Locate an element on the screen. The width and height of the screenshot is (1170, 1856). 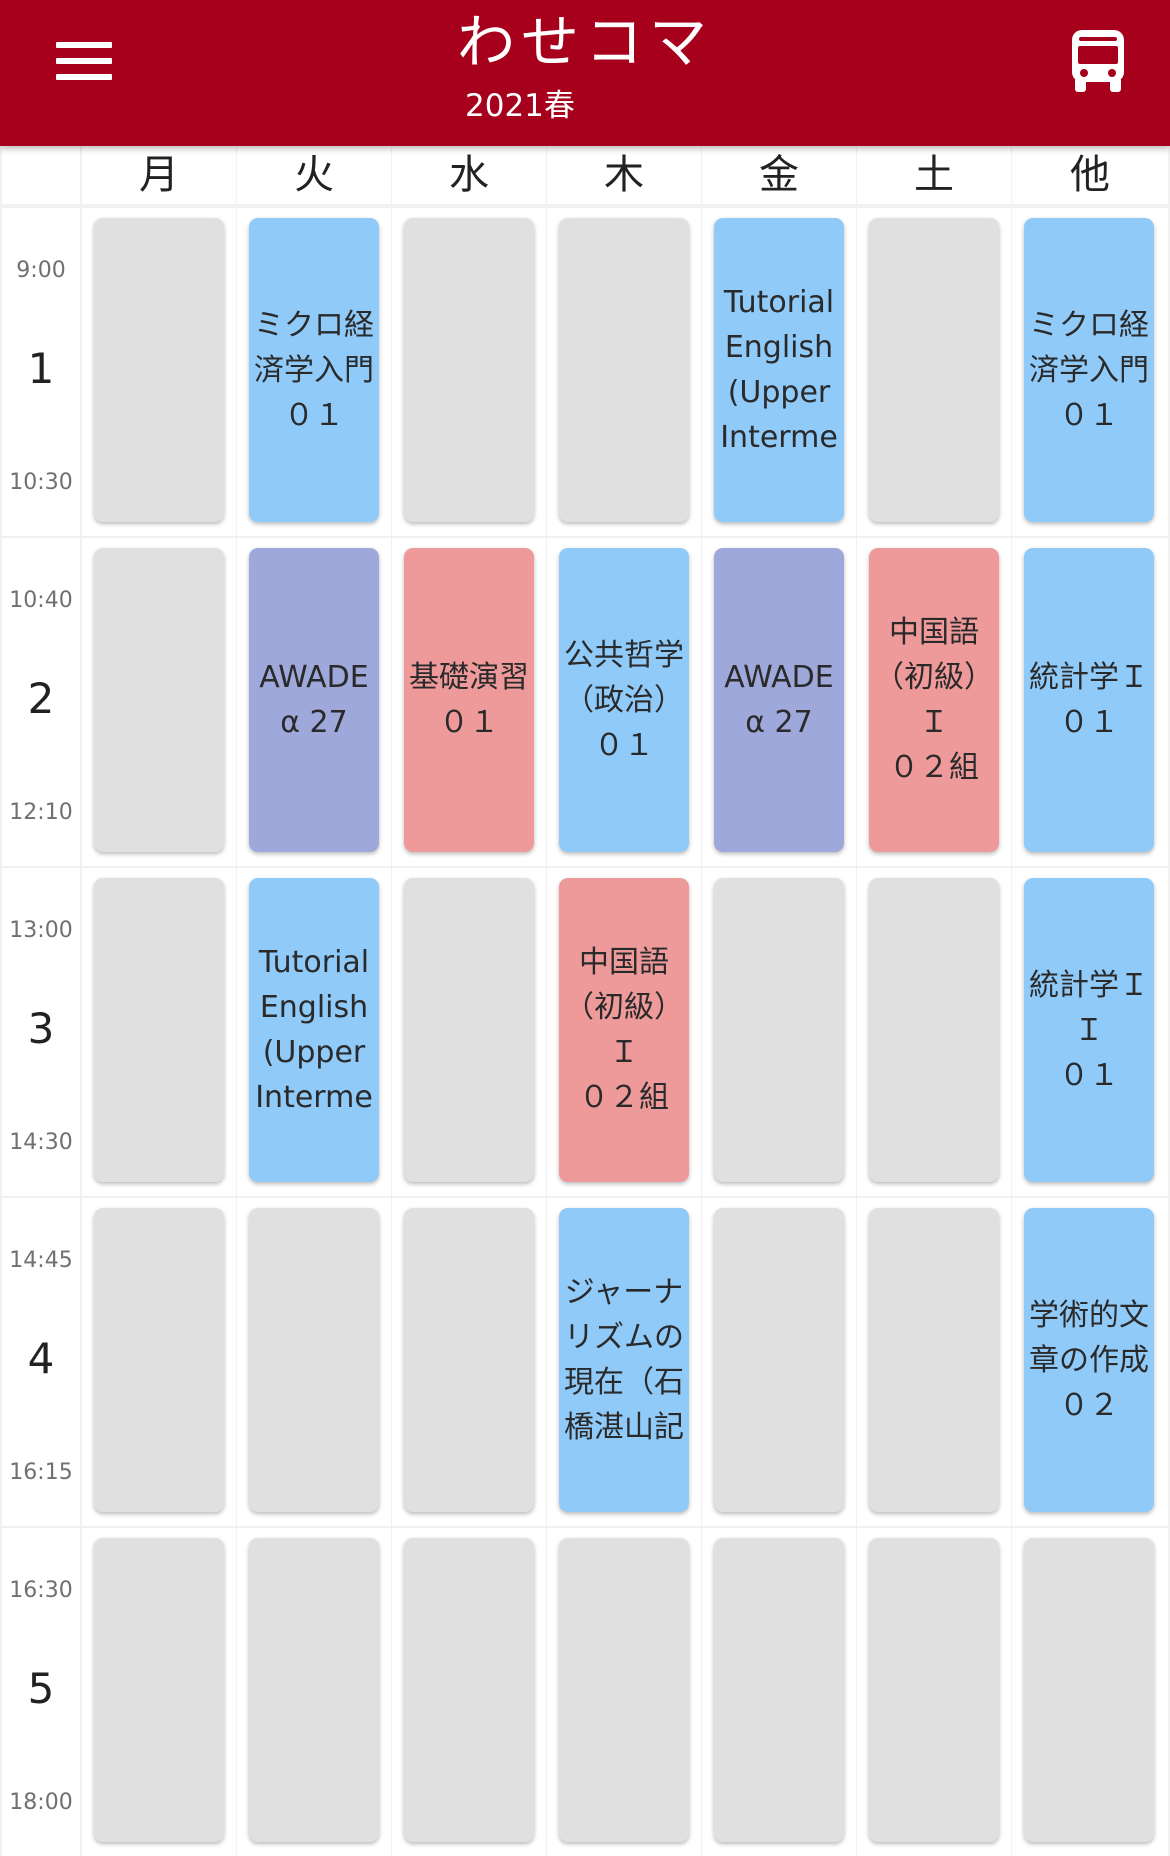
period-start-time: 16:30 is located at coordinates (41, 1590).